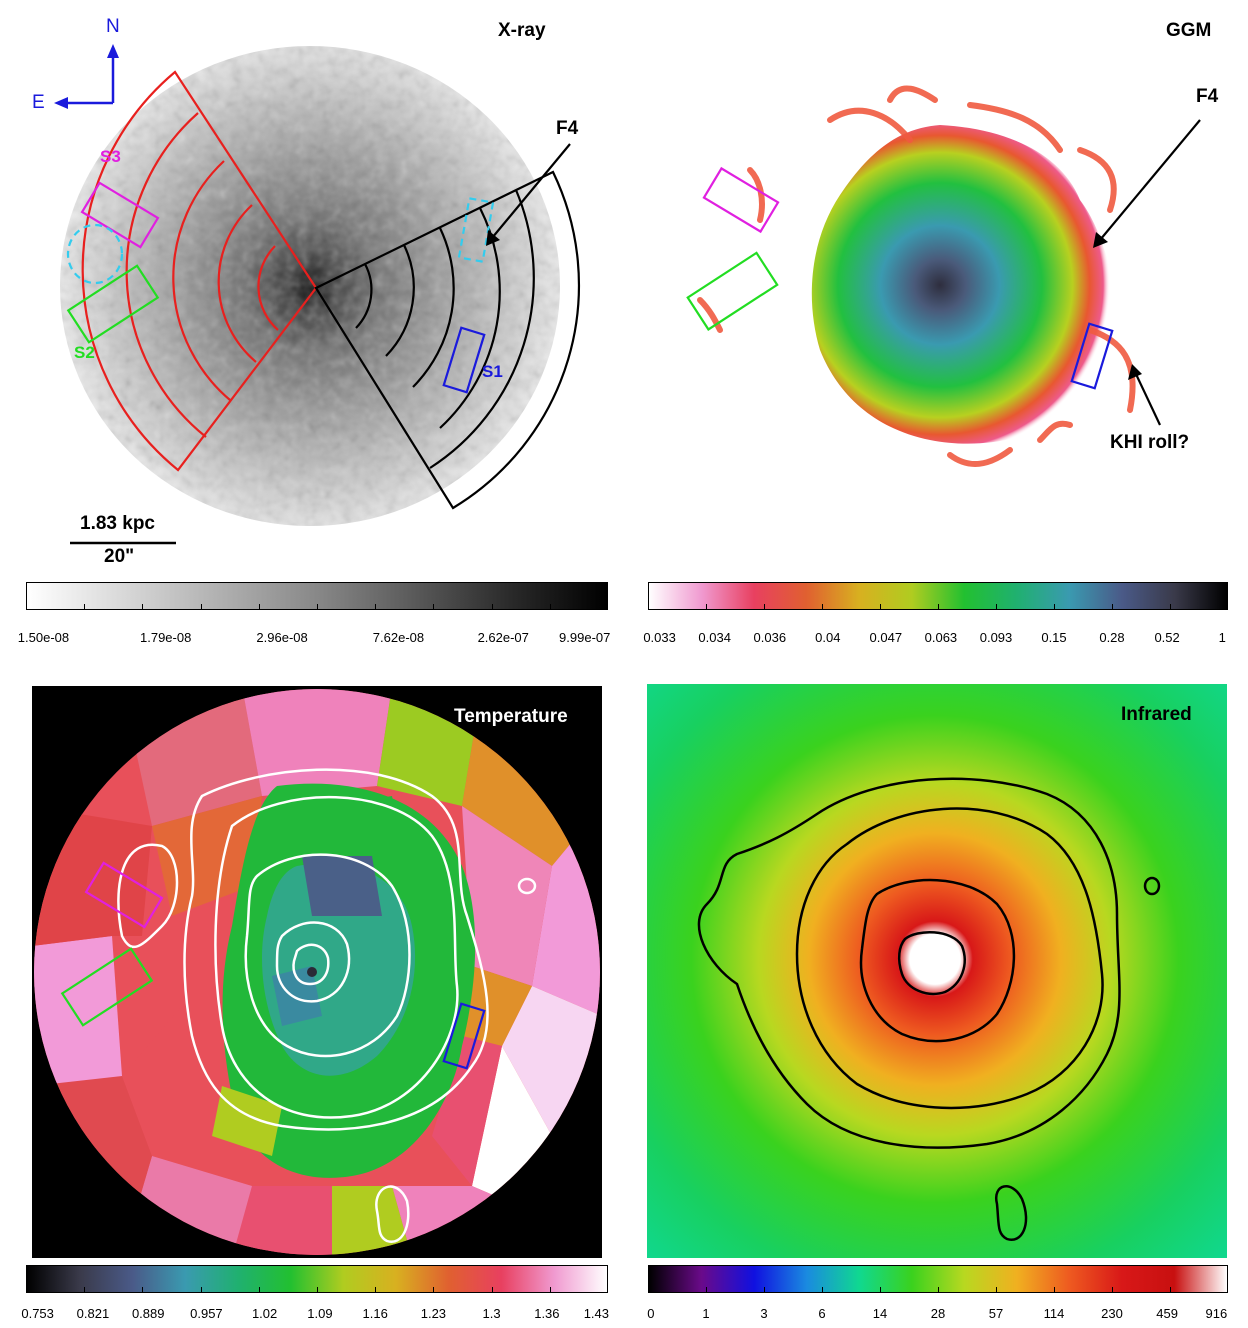  I want to click on scale-kpc-label: 1.83 kpc, so click(117, 523).